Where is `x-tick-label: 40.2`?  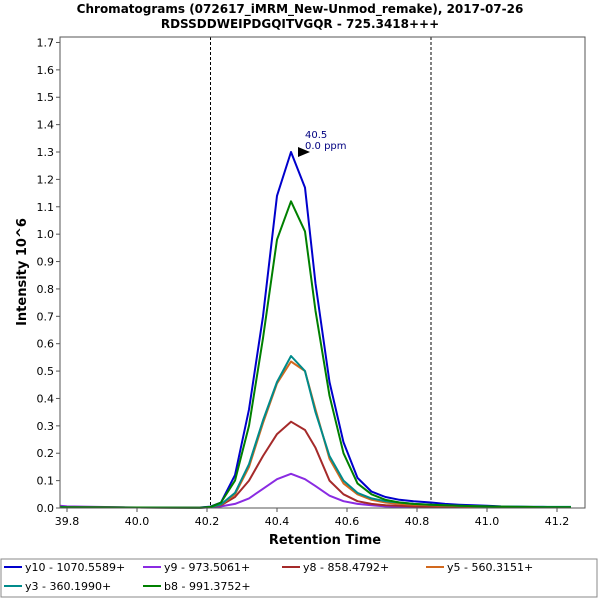
x-tick-label: 40.2 is located at coordinates (207, 521).